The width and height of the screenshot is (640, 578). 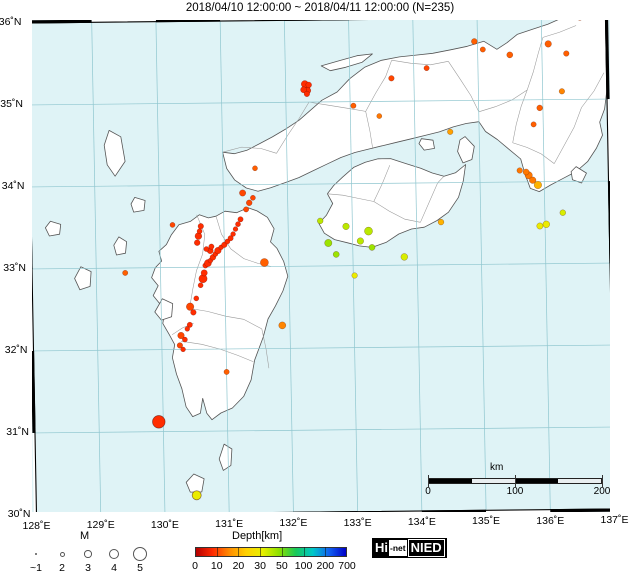 What do you see at coordinates (83, 278) in the screenshot?
I see `landmass-goto` at bounding box center [83, 278].